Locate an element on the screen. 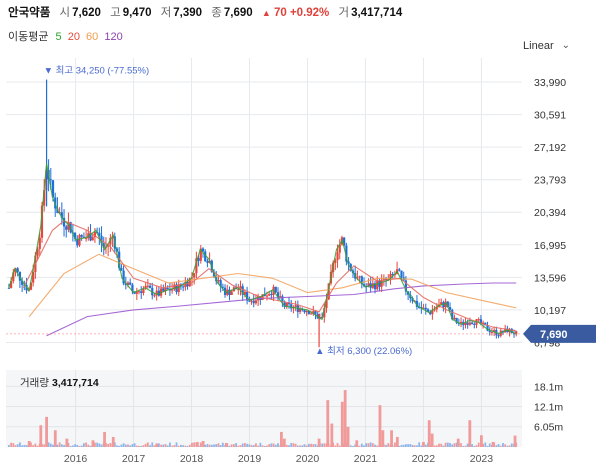 Image resolution: width=600 pixels, height=474 pixels. low-label: 저 is located at coordinates (166, 13).